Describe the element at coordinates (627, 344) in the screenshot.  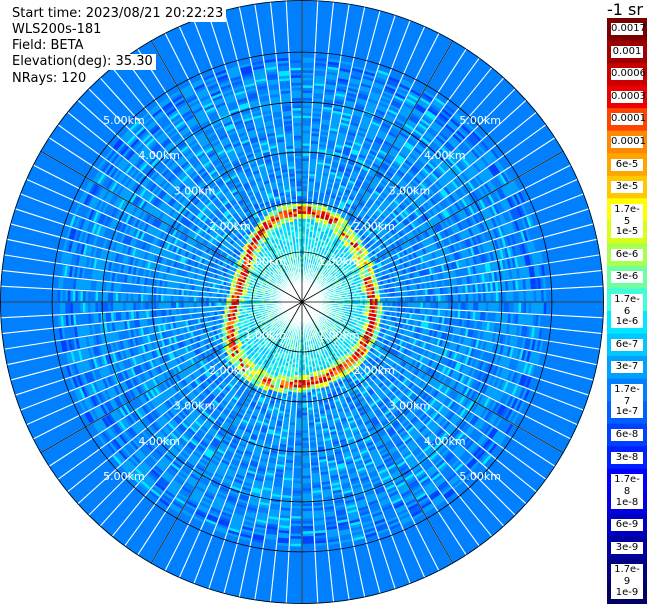
I see `colorbar-tick-label: 6e-7` at that location.